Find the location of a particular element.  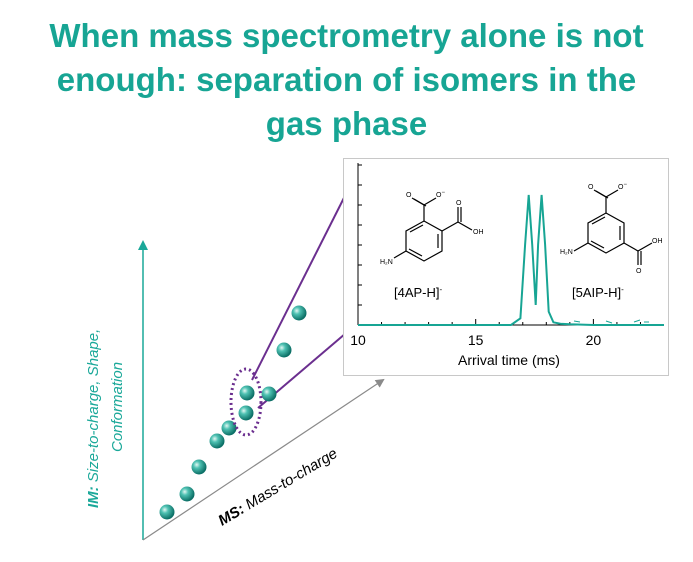

atd-series-line is located at coordinates (511, 260).